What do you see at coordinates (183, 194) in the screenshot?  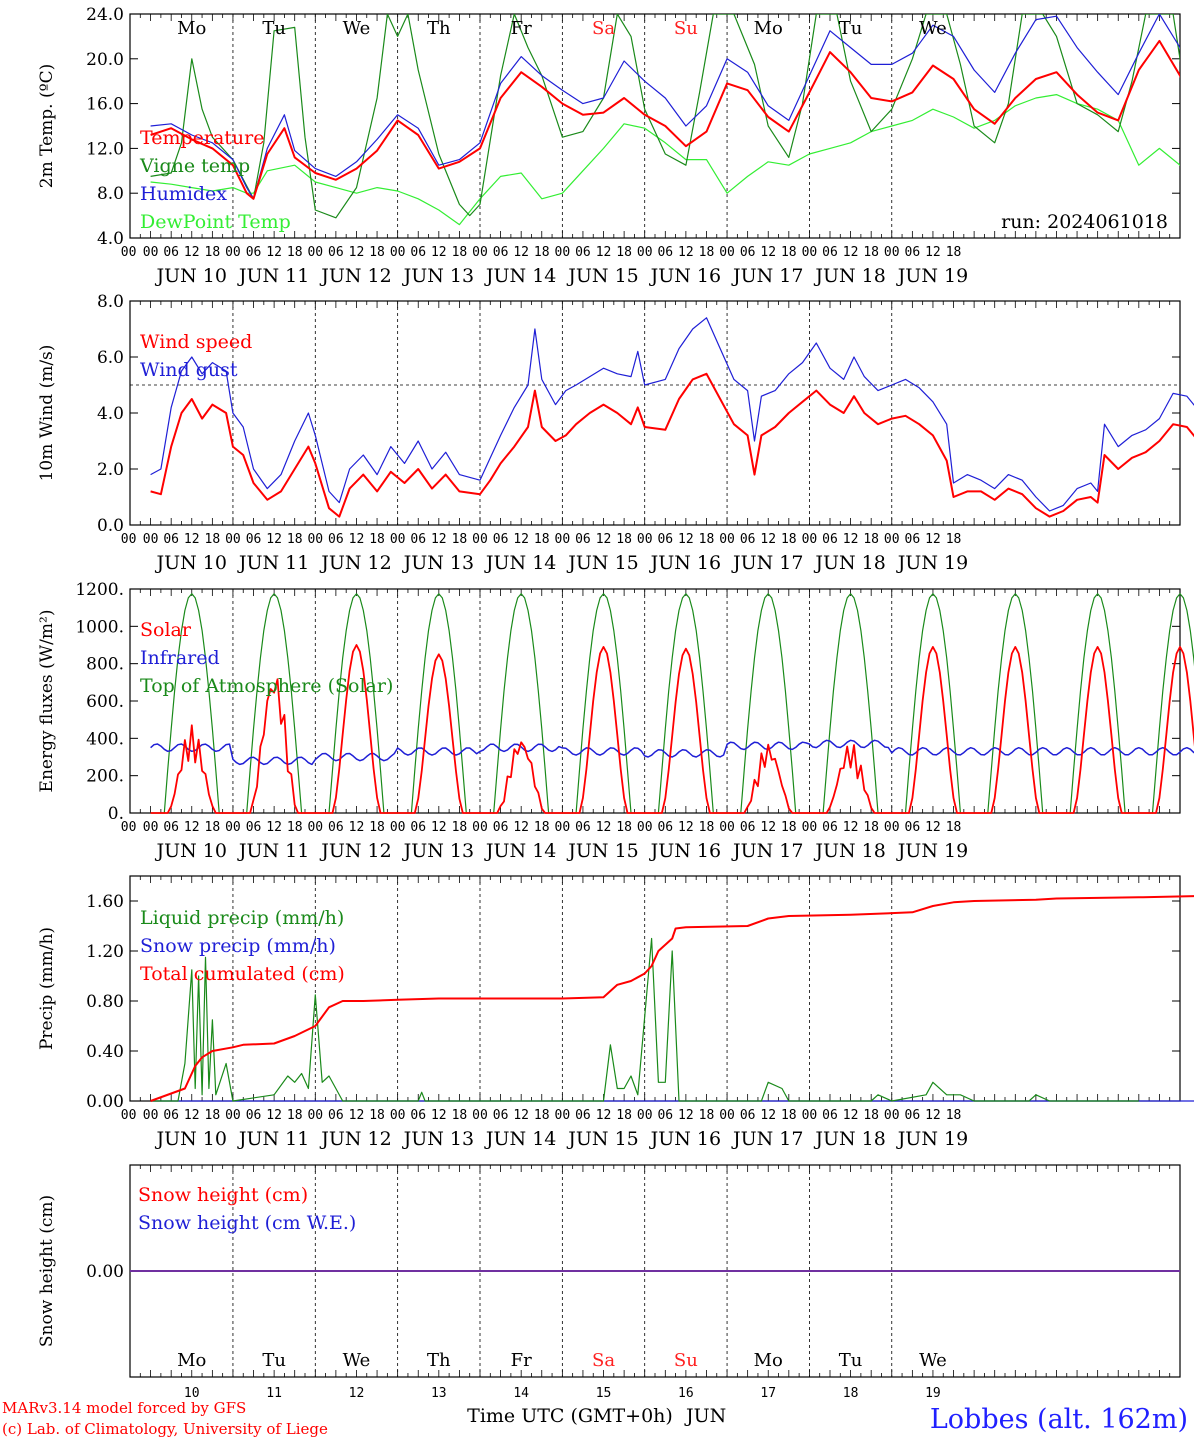 I see `legend-humidex: Humidex` at bounding box center [183, 194].